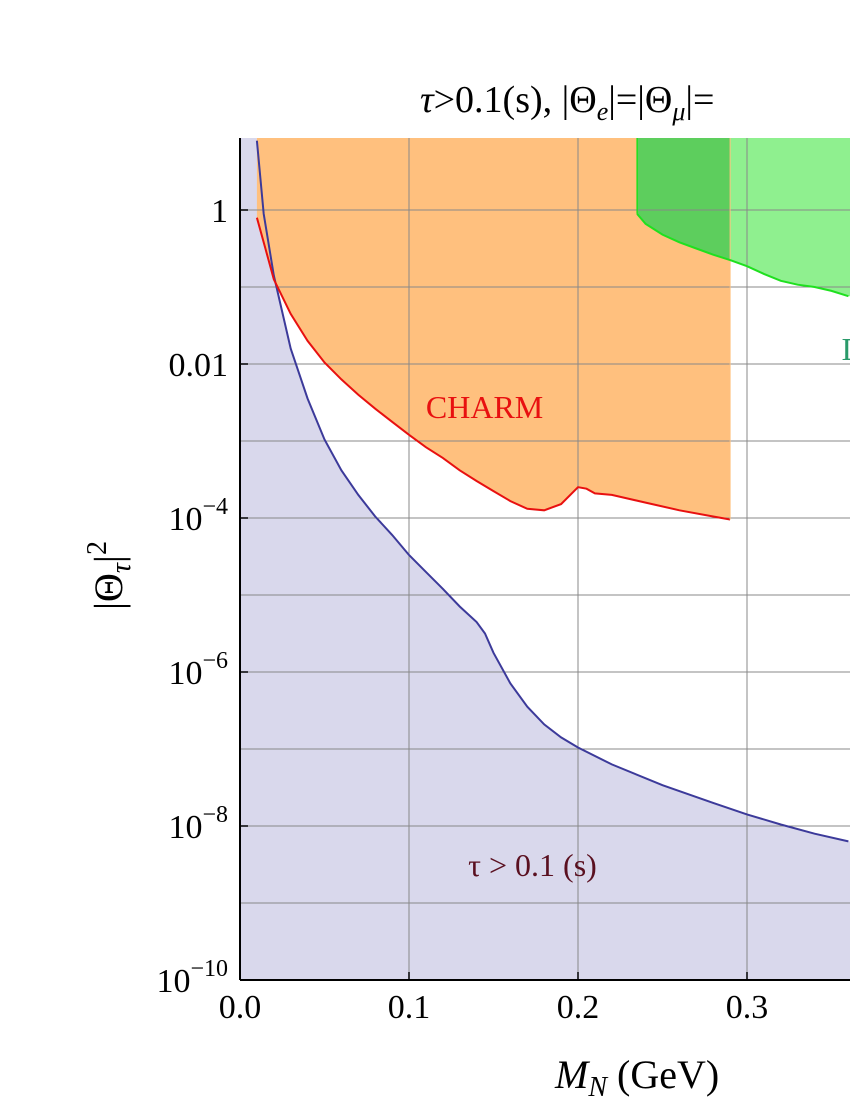 Image resolution: width=850 pixels, height=1100 pixels. What do you see at coordinates (192, 978) in the screenshot?
I see `y-tick-label: 10⁻¹⁰` at bounding box center [192, 978].